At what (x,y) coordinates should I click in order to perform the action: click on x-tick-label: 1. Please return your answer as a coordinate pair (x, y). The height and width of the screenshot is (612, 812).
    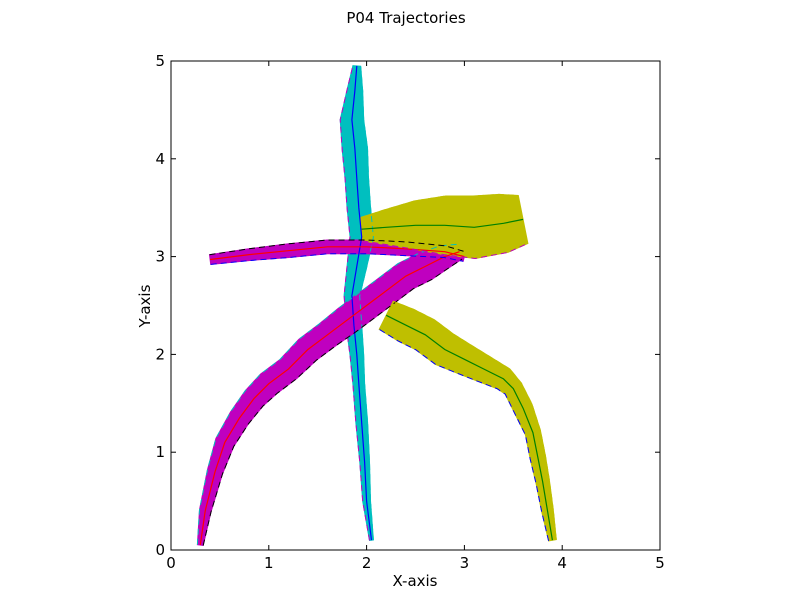
    Looking at the image, I should click on (269, 563).